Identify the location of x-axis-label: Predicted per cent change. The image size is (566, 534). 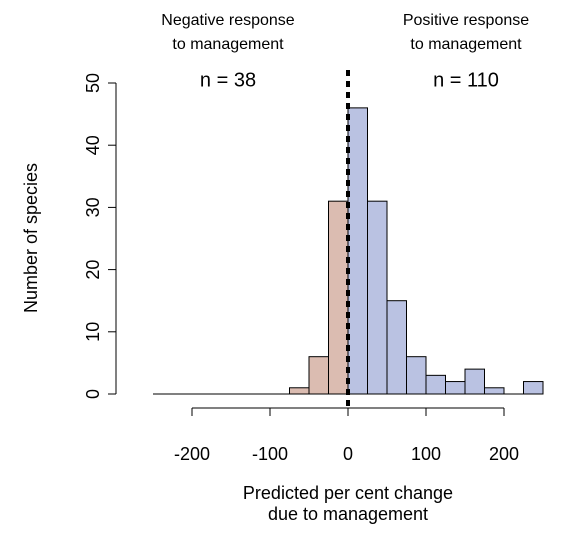
(348, 493).